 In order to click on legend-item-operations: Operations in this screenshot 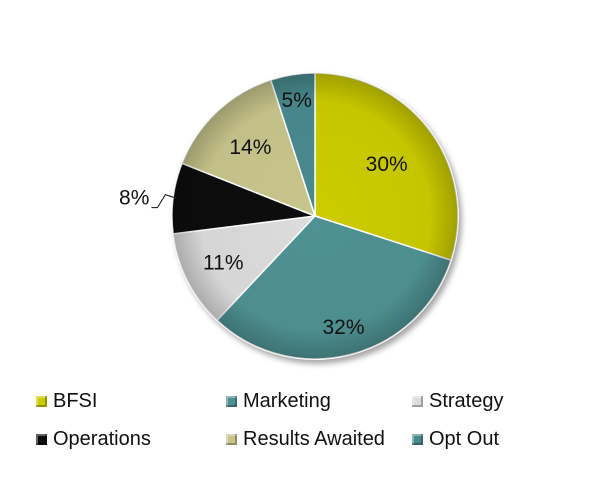, I will do `click(131, 439)`.